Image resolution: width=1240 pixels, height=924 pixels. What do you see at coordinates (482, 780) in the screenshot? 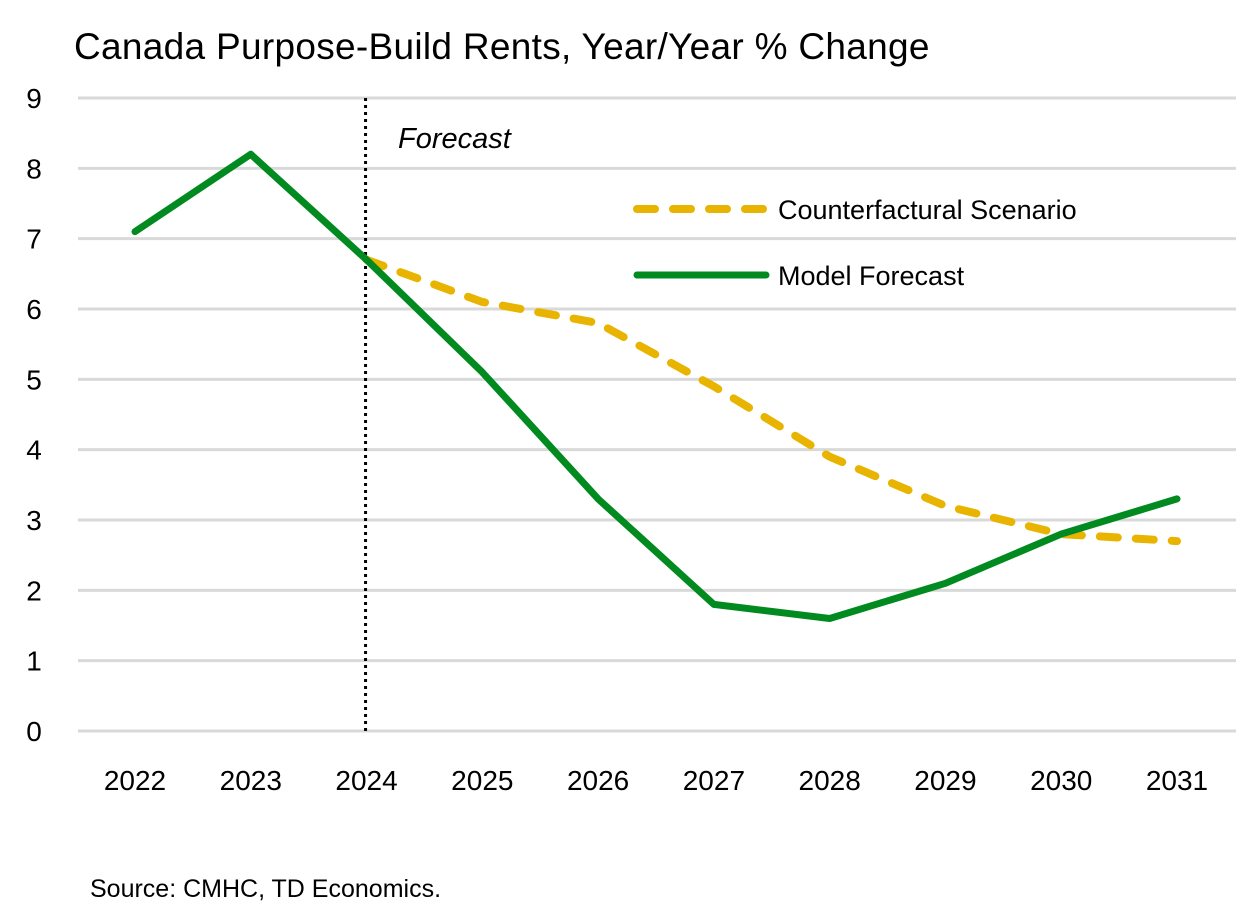
I see `x-tick-label: 2025` at bounding box center [482, 780].